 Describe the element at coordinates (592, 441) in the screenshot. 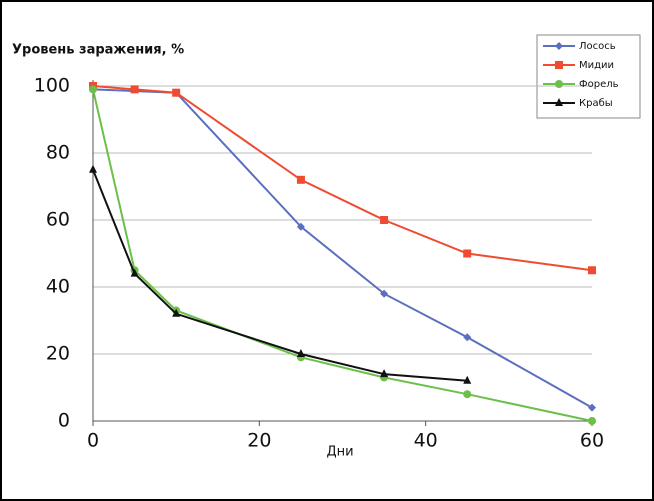

I see `x-tick-label: 60` at that location.